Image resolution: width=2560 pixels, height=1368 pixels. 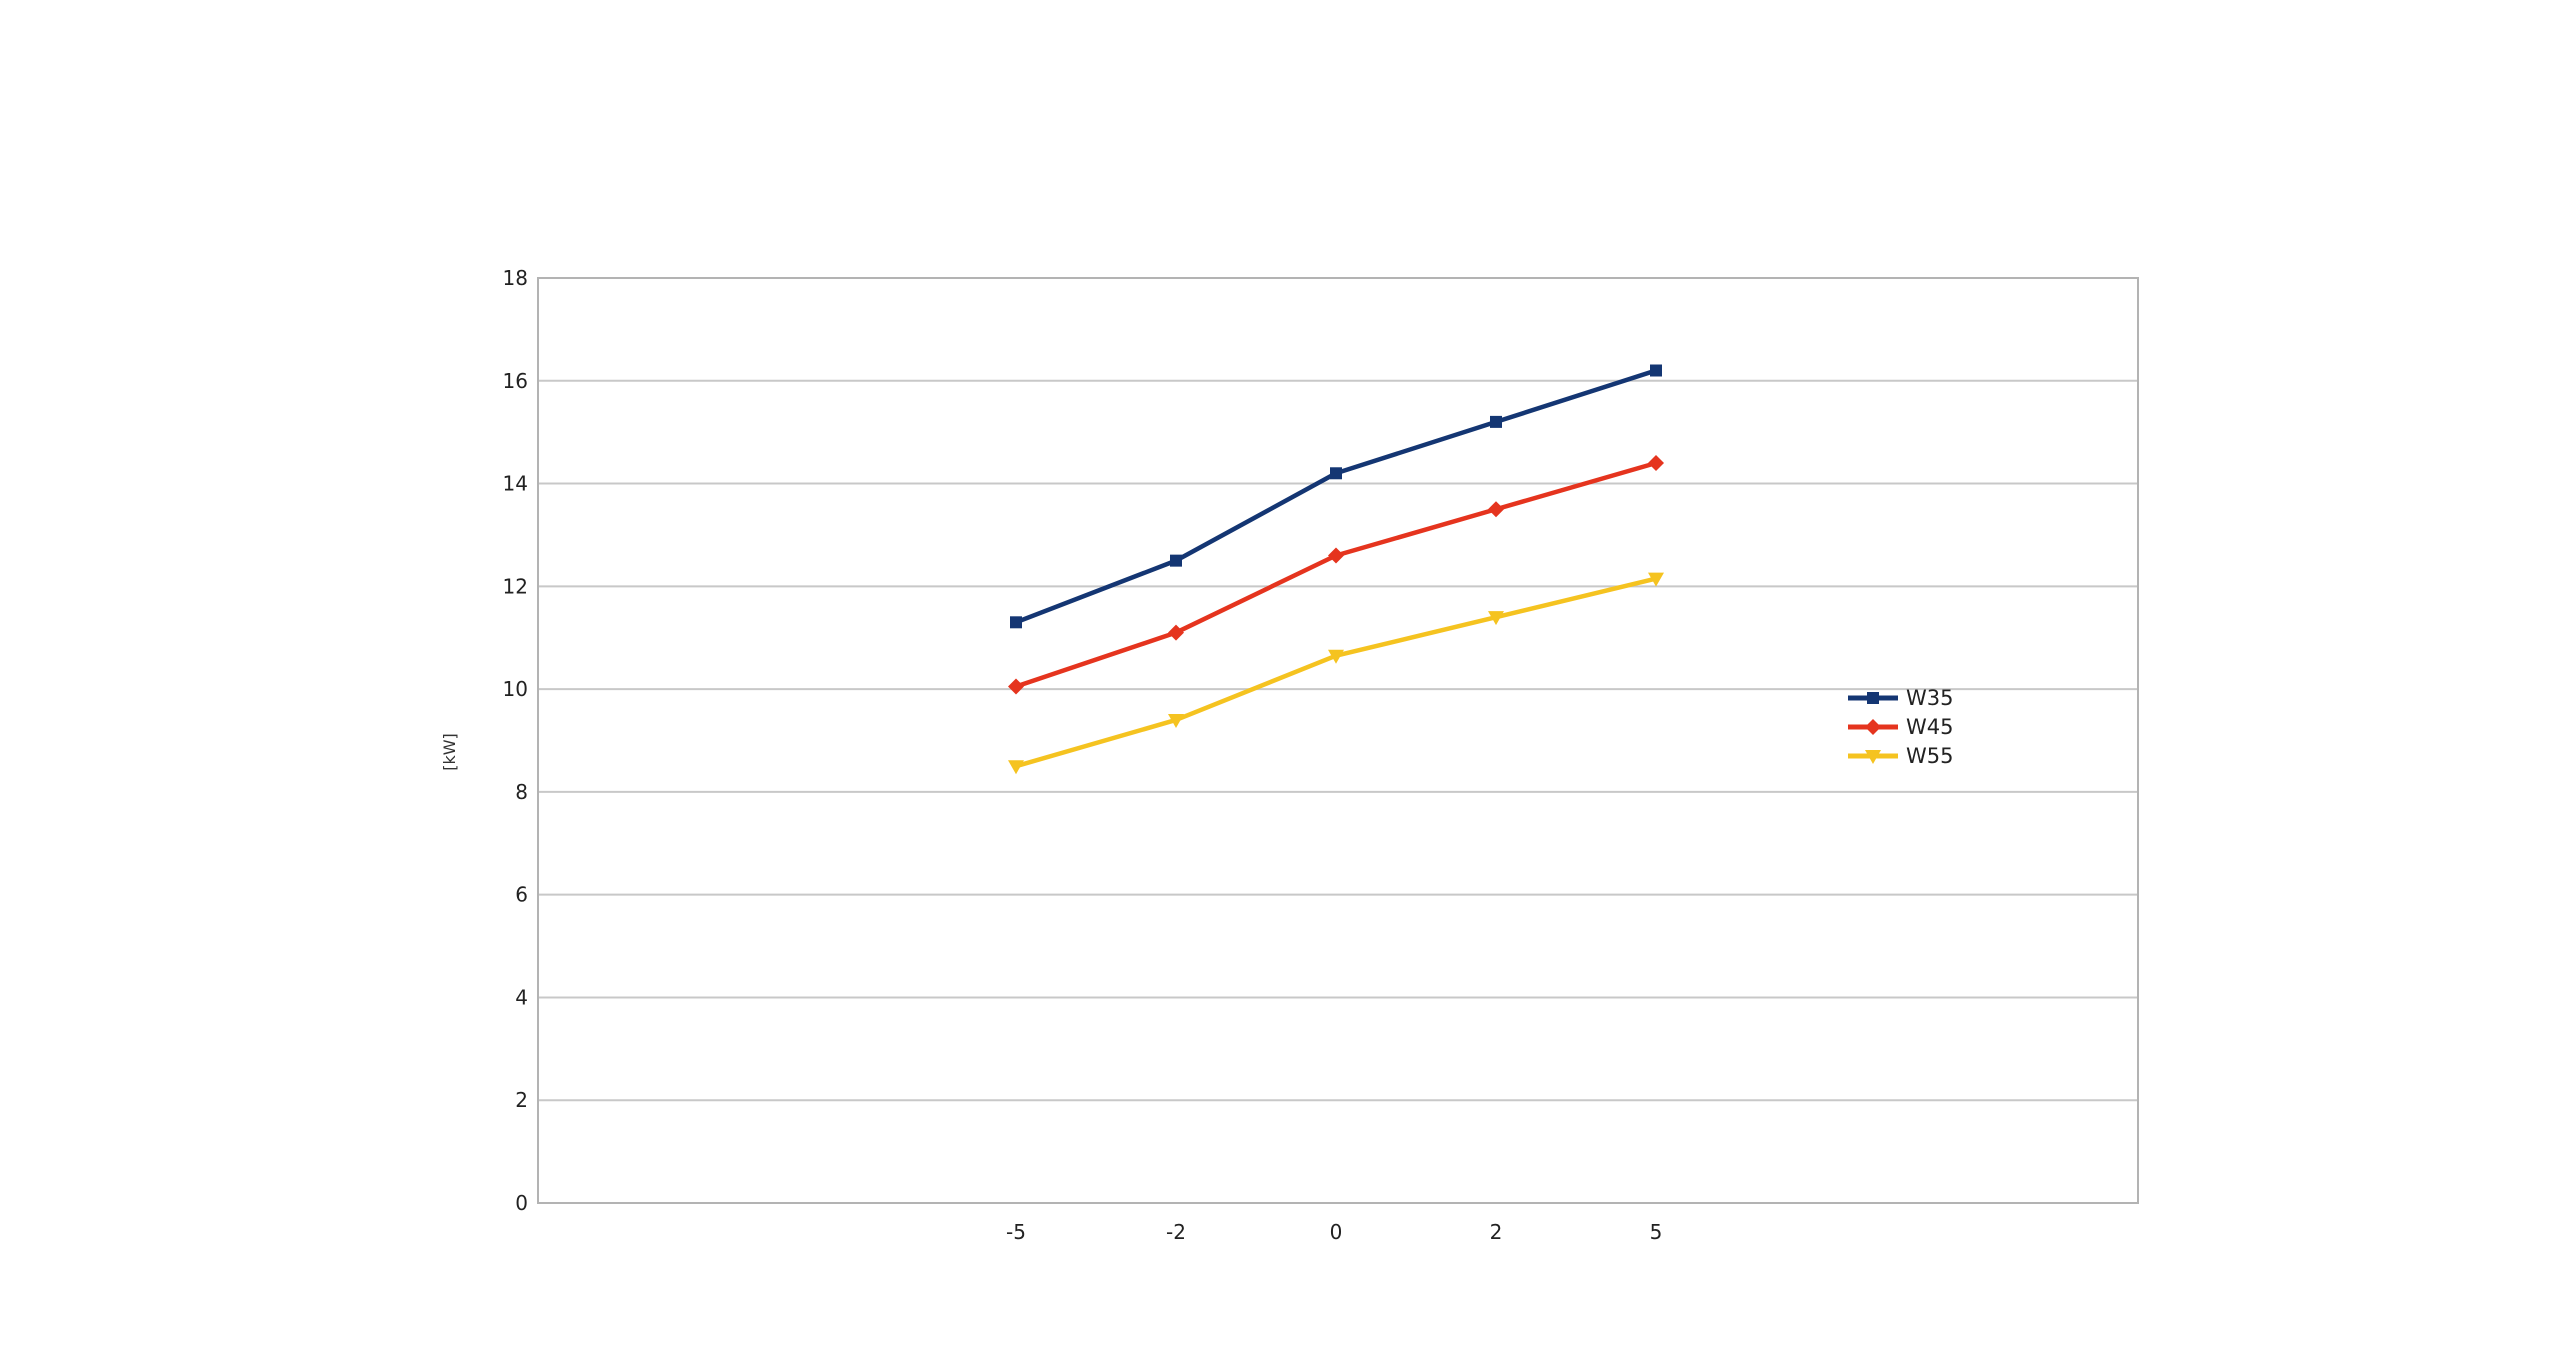 I want to click on y-axis-tick-labels: 0 2 4 6 8 10 12 14 16 18, so click(x=515, y=740).